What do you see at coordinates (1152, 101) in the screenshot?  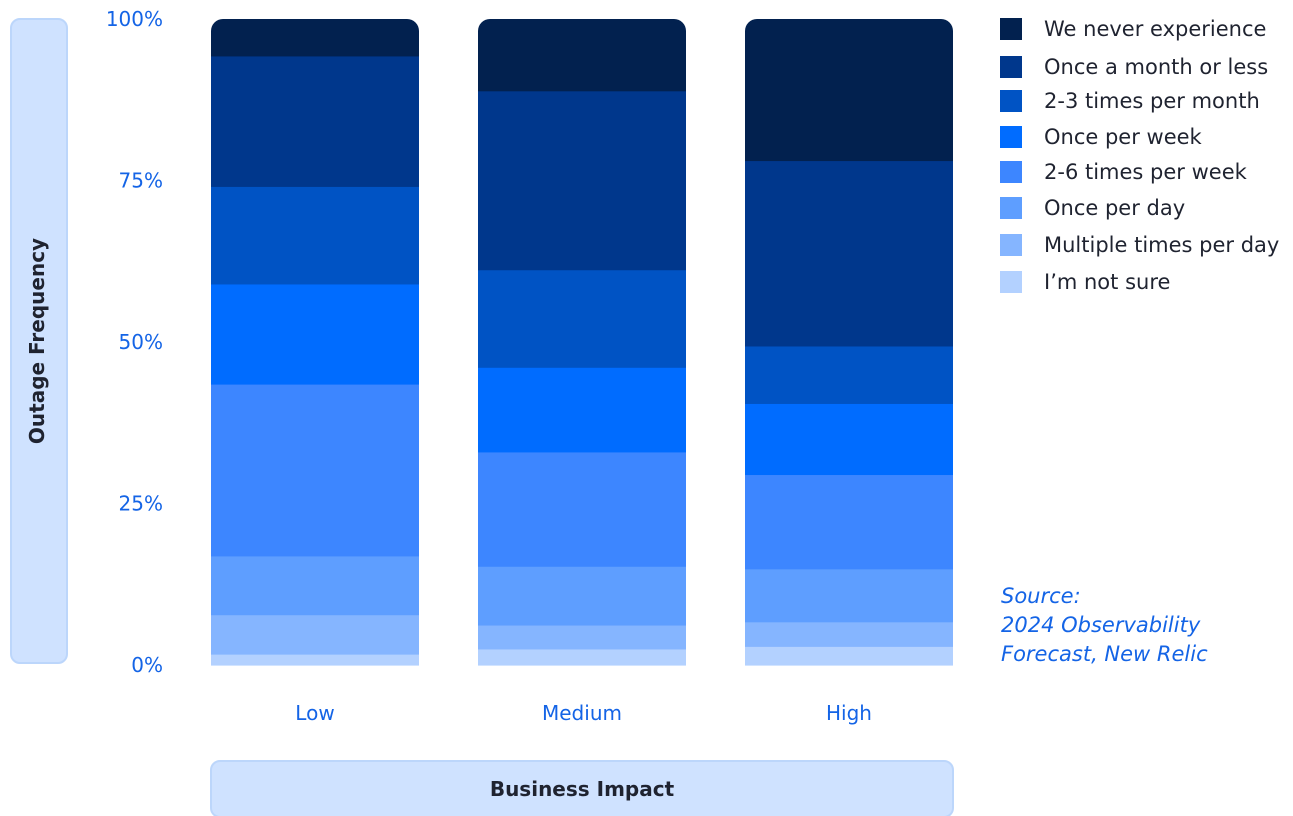 I see `legend-label: 2-3 times per month` at bounding box center [1152, 101].